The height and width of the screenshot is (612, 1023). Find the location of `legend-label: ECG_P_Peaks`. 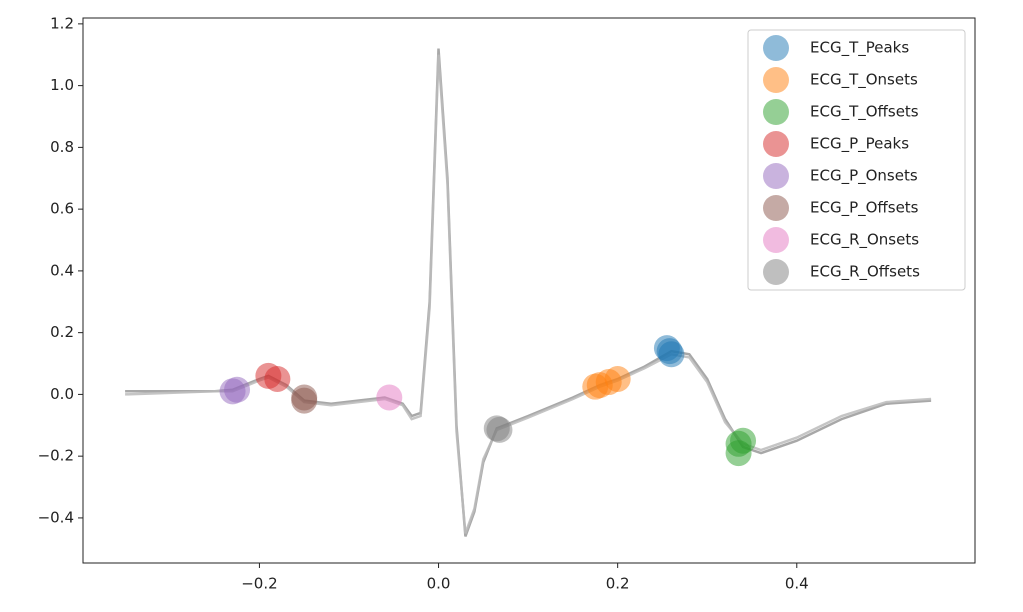

legend-label: ECG_P_Peaks is located at coordinates (859, 144).